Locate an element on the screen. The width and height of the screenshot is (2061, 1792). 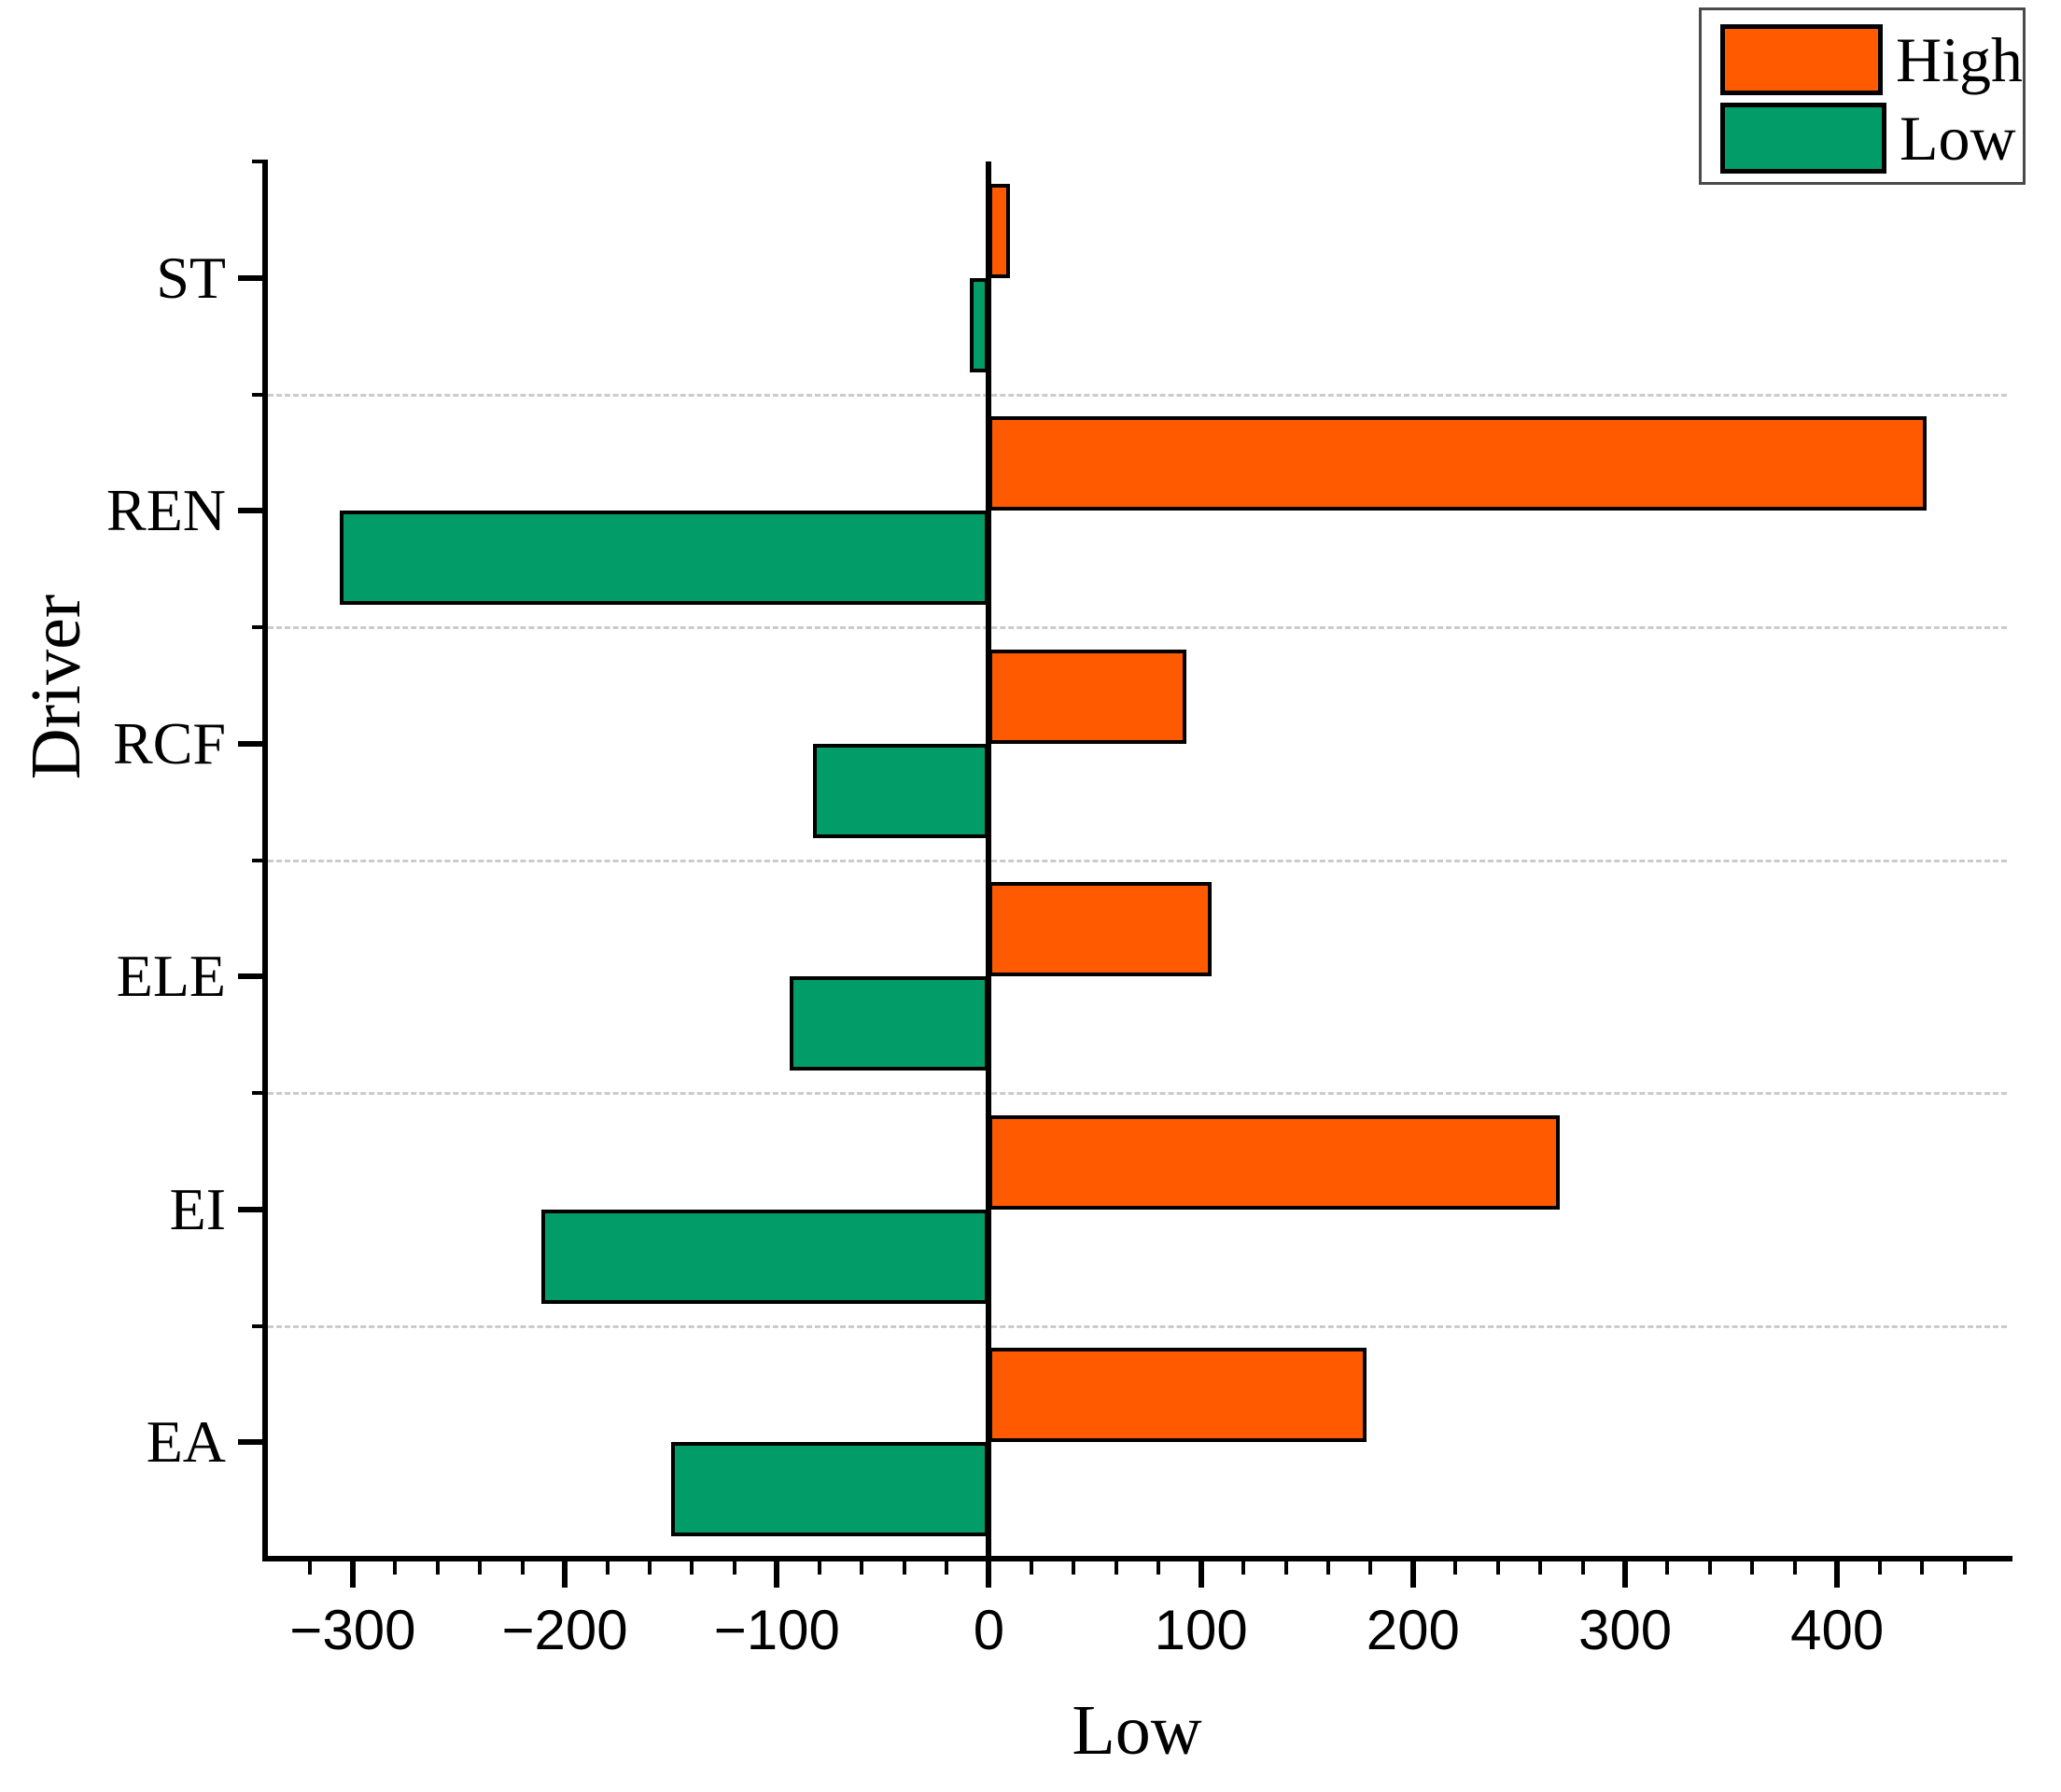
bar-low-ea is located at coordinates (829, 1489).